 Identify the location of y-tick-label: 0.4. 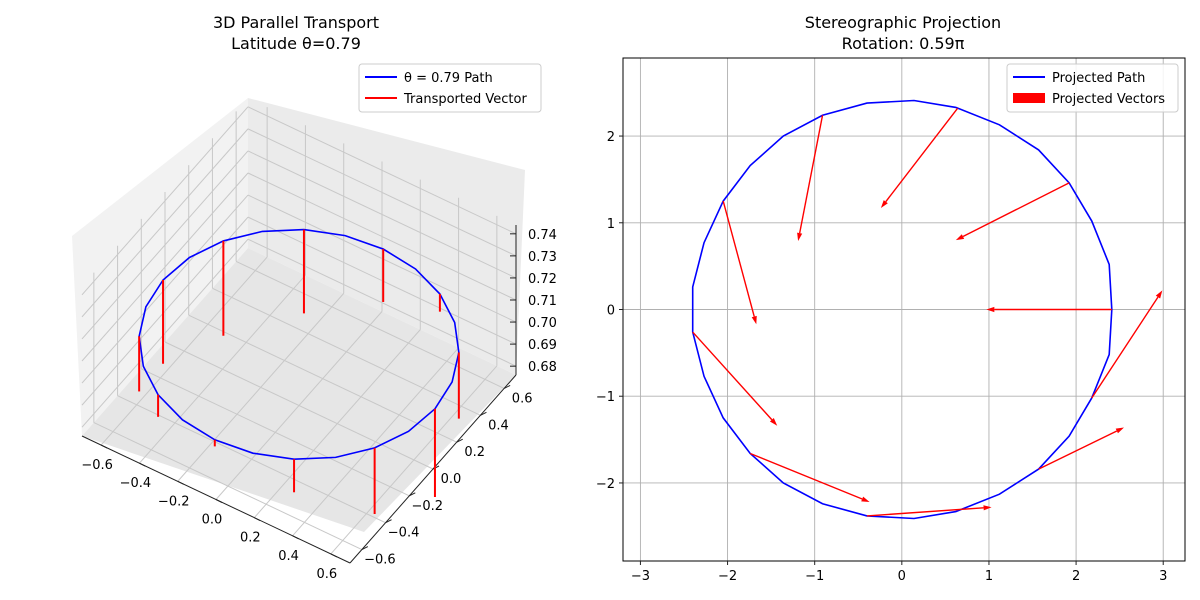
(498, 425).